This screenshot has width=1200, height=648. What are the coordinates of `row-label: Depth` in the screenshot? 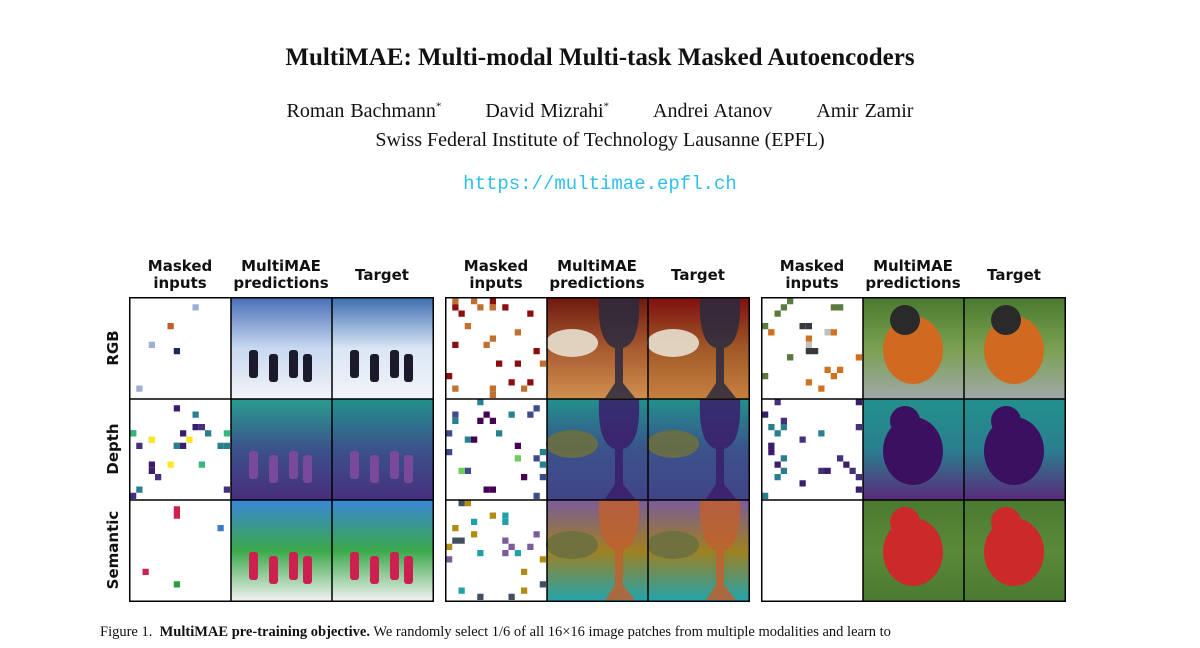 It's located at (113, 449).